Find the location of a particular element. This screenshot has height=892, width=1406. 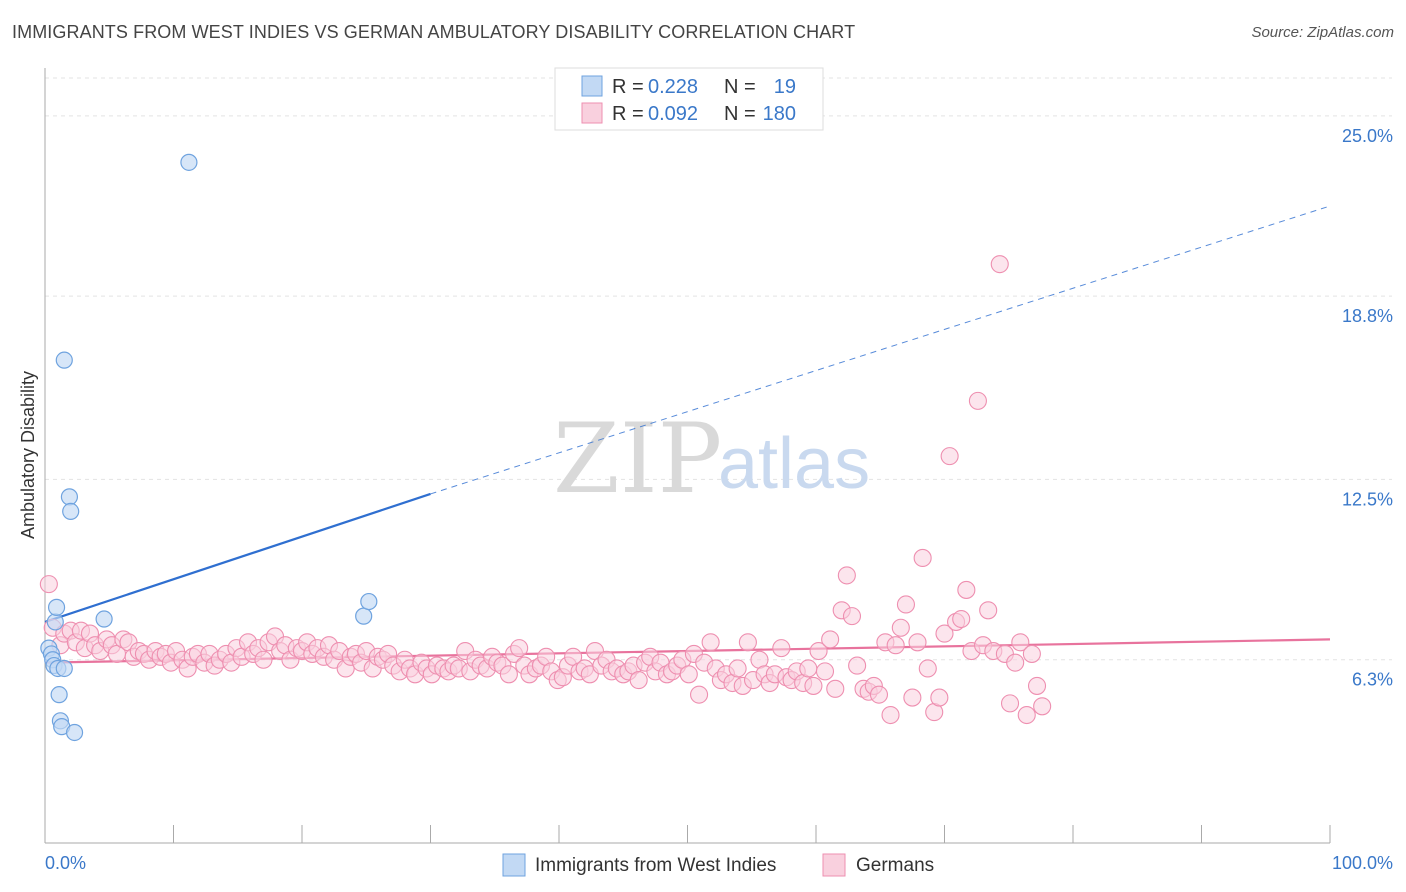

legend-r-label-2: R = is located at coordinates (628, 114).